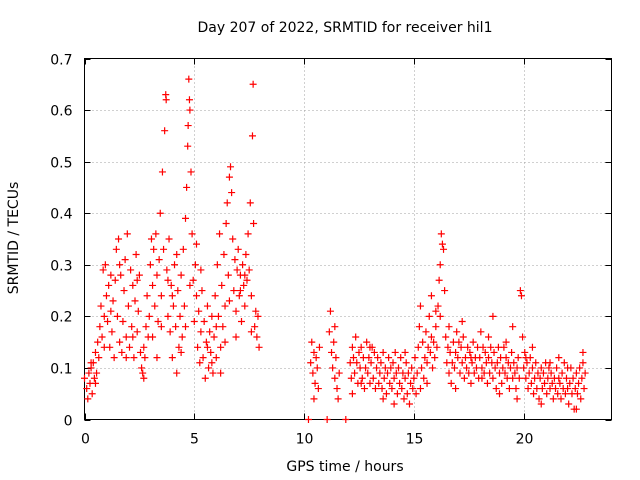 The width and height of the screenshot is (640, 480). I want to click on y-tick-label: 0.3, so click(61, 267).